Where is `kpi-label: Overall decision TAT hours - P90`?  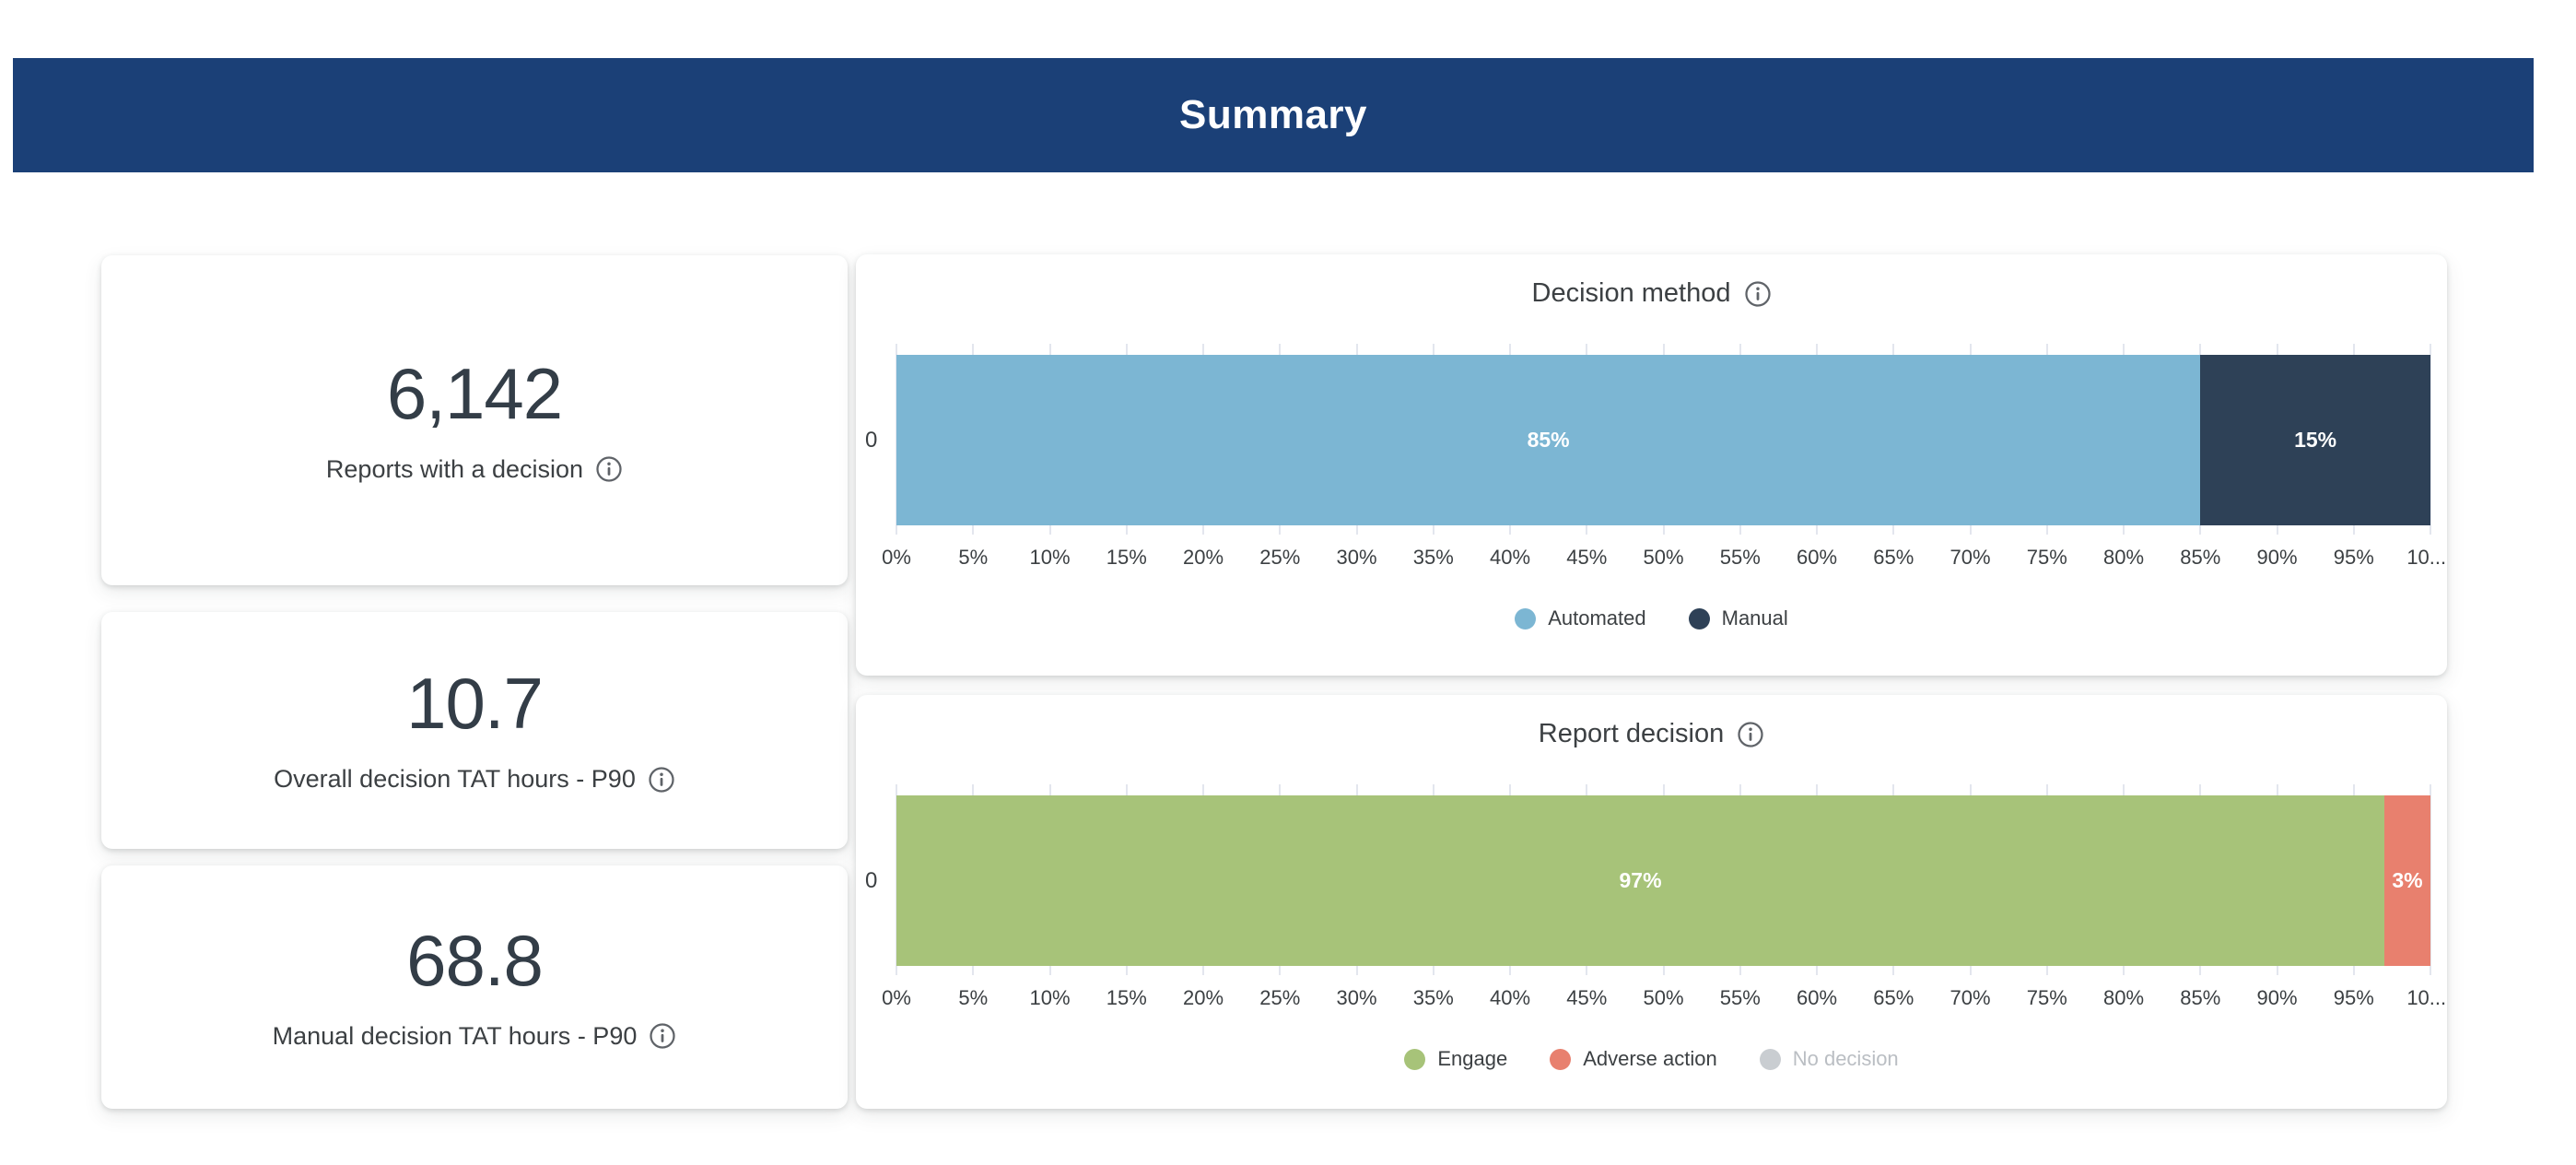 kpi-label: Overall decision TAT hours - P90 is located at coordinates (455, 779).